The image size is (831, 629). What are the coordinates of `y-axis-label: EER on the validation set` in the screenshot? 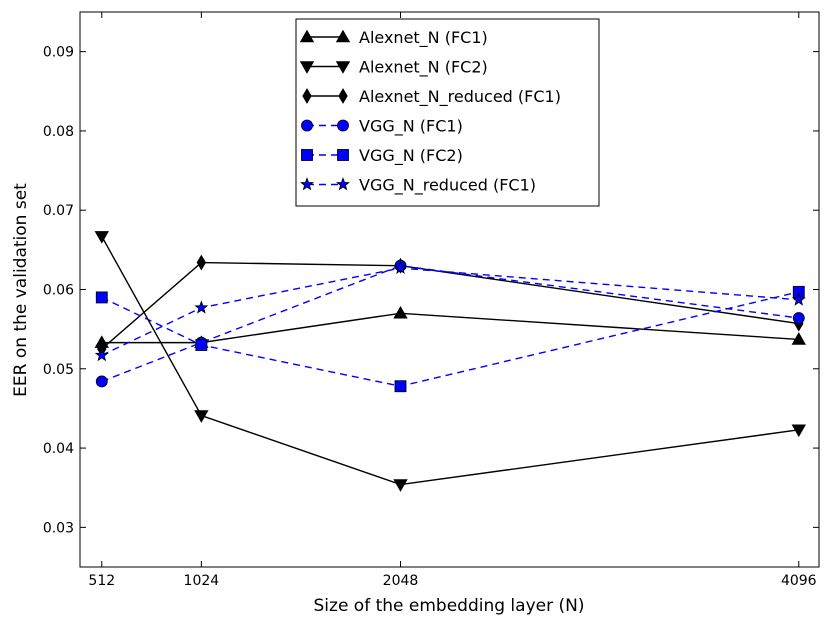 It's located at (21, 290).